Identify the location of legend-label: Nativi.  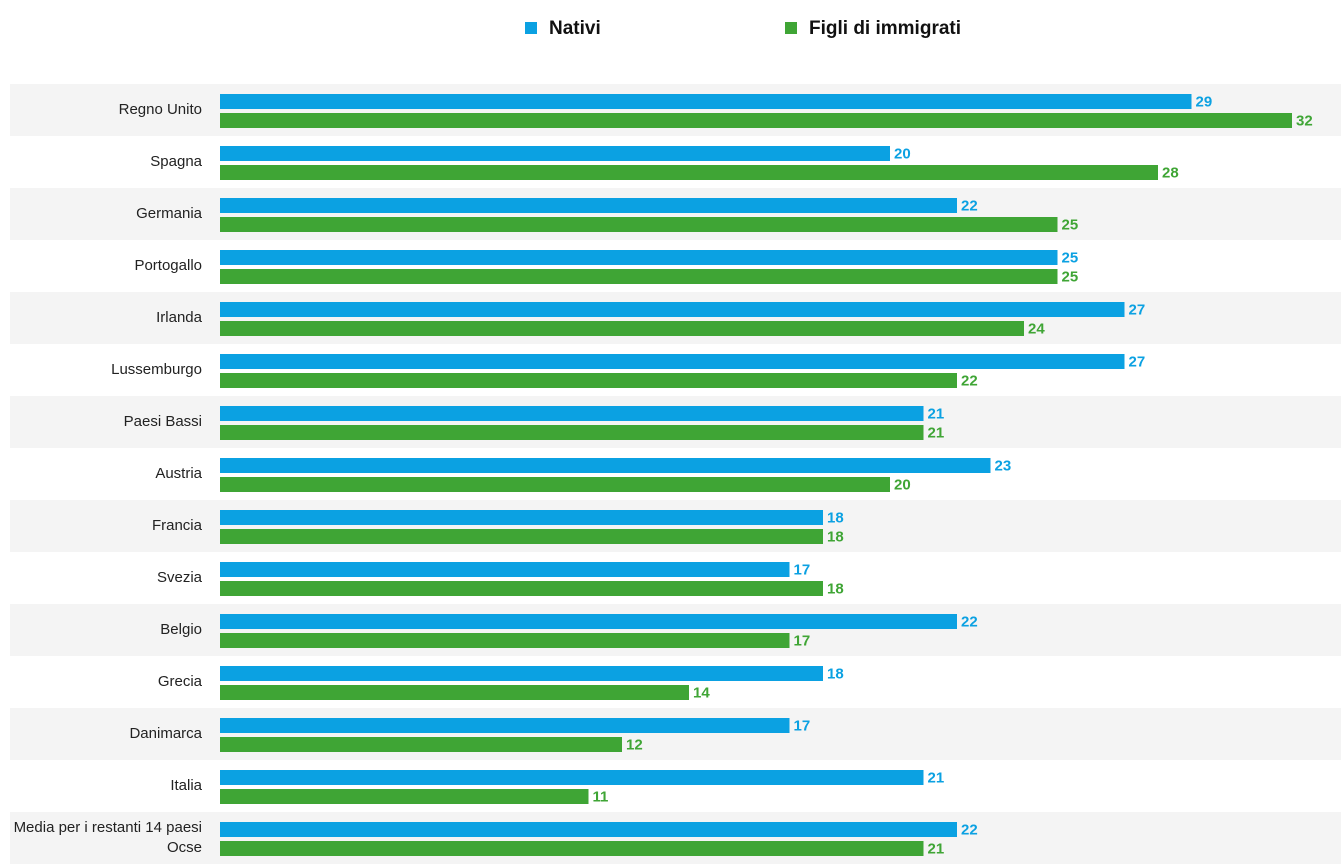
(575, 28).